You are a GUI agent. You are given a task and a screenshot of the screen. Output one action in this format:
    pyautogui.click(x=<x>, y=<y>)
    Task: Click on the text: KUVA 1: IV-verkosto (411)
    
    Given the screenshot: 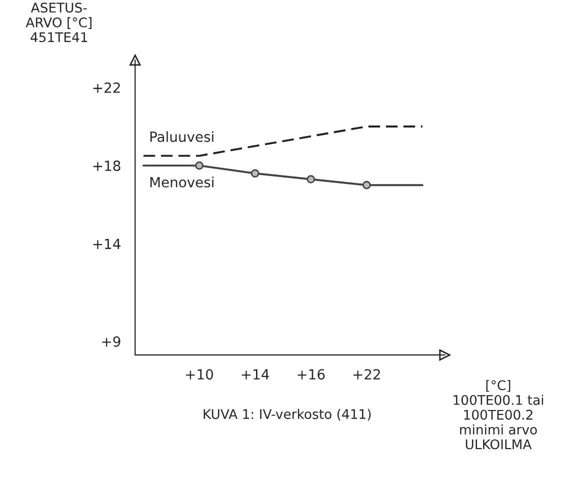 What is the action you would take?
    pyautogui.click(x=287, y=414)
    